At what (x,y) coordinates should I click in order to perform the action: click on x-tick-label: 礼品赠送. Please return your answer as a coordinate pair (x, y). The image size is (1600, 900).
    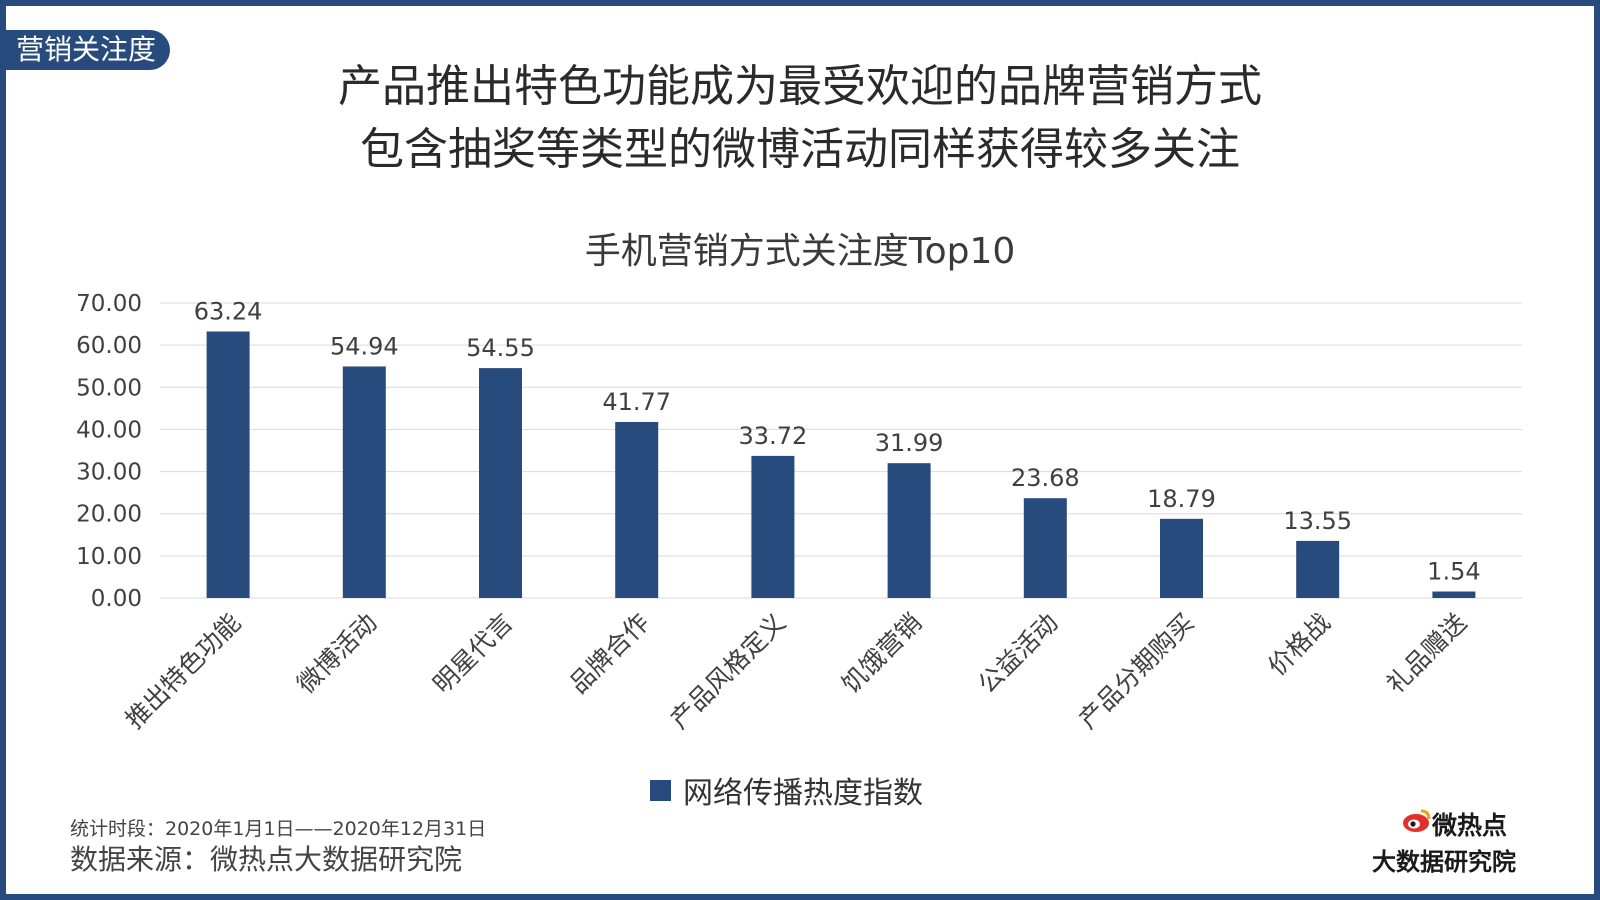
    Looking at the image, I should click on (1426, 653).